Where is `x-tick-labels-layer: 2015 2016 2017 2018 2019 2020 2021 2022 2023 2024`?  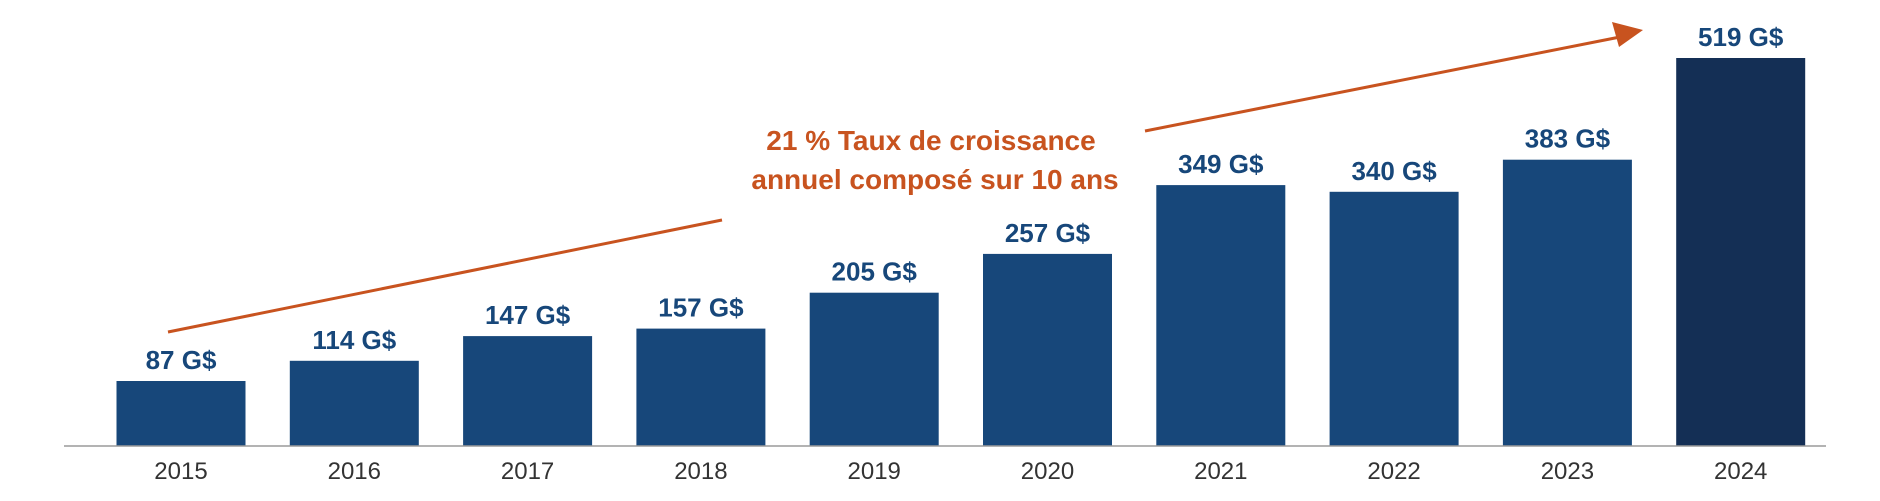 x-tick-labels-layer: 2015 2016 2017 2018 2019 2020 2021 2022 2023 2024 is located at coordinates (960, 471).